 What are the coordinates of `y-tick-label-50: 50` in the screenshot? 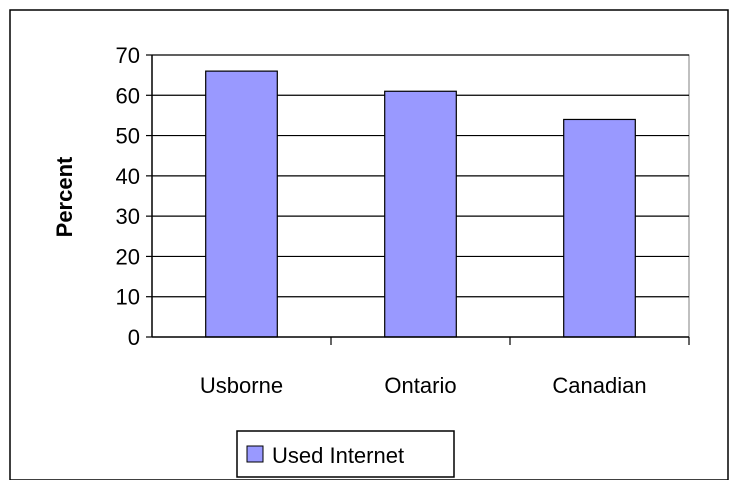 It's located at (128, 136).